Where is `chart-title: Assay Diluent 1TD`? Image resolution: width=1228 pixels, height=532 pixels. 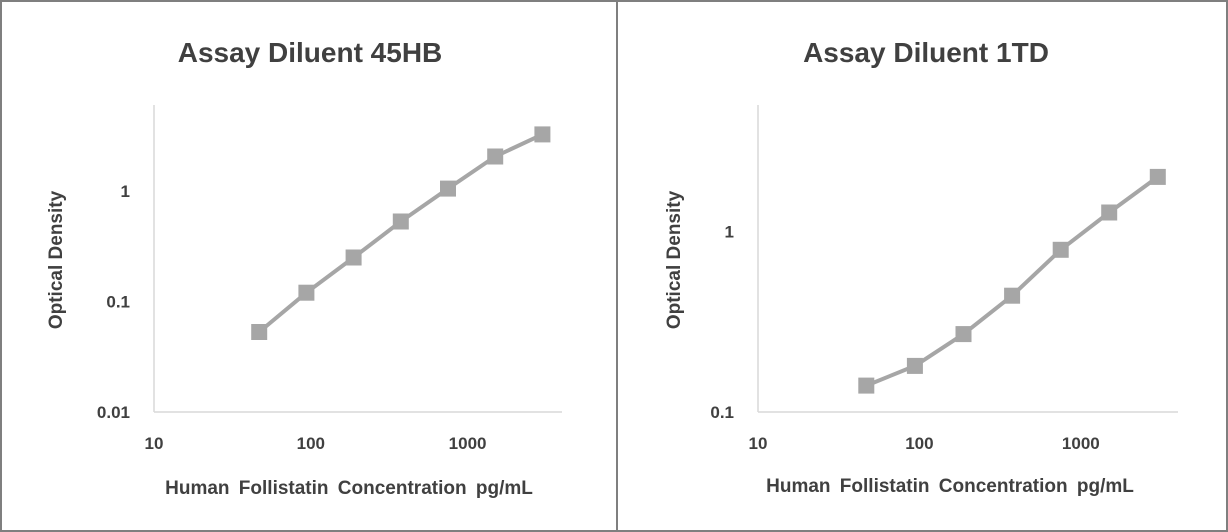
chart-title: Assay Diluent 1TD is located at coordinates (926, 52).